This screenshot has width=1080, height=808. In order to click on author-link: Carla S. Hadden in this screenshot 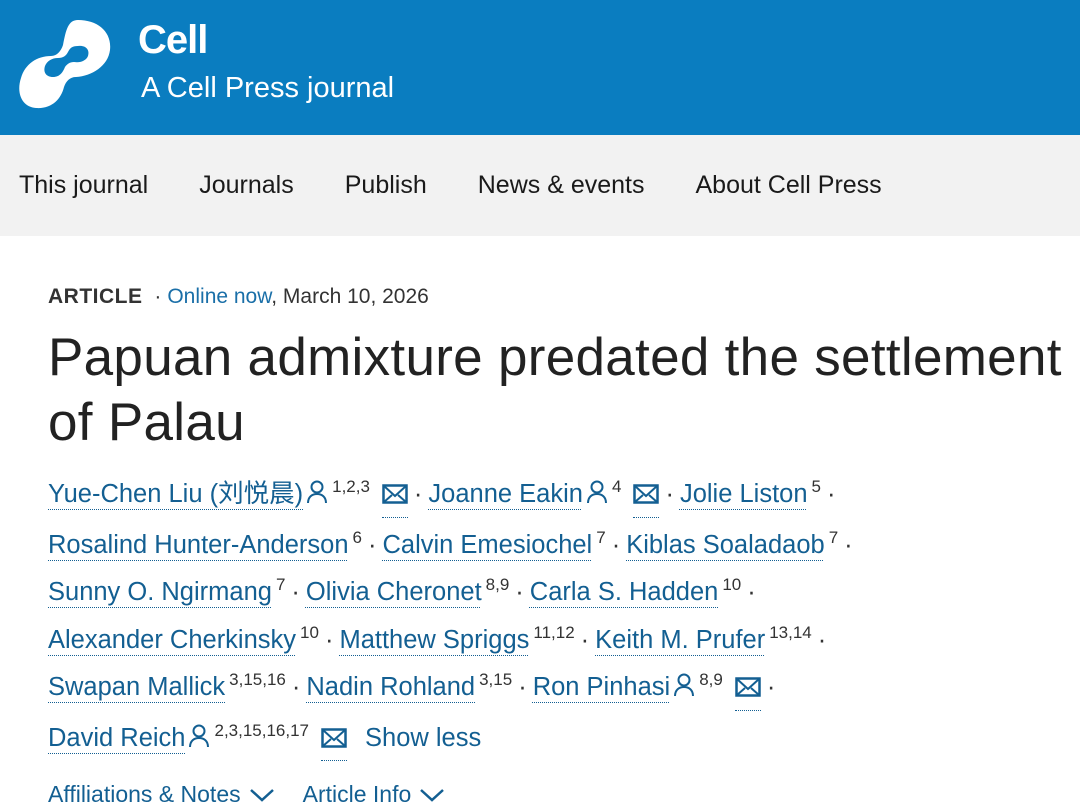, I will do `click(624, 592)`.